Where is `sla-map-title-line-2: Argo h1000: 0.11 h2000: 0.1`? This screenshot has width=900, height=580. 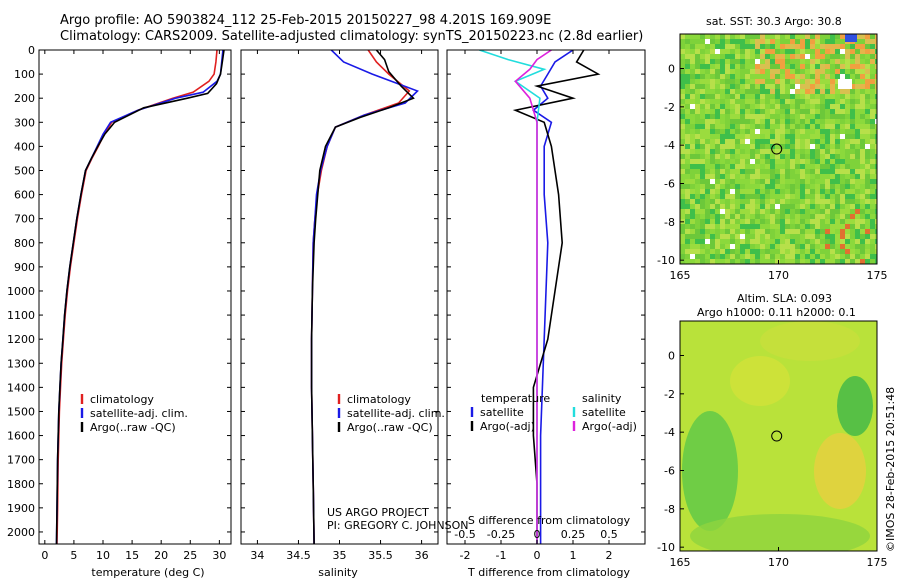
sla-map-title-line-2: Argo h1000: 0.11 h2000: 0.1 is located at coordinates (776, 312).